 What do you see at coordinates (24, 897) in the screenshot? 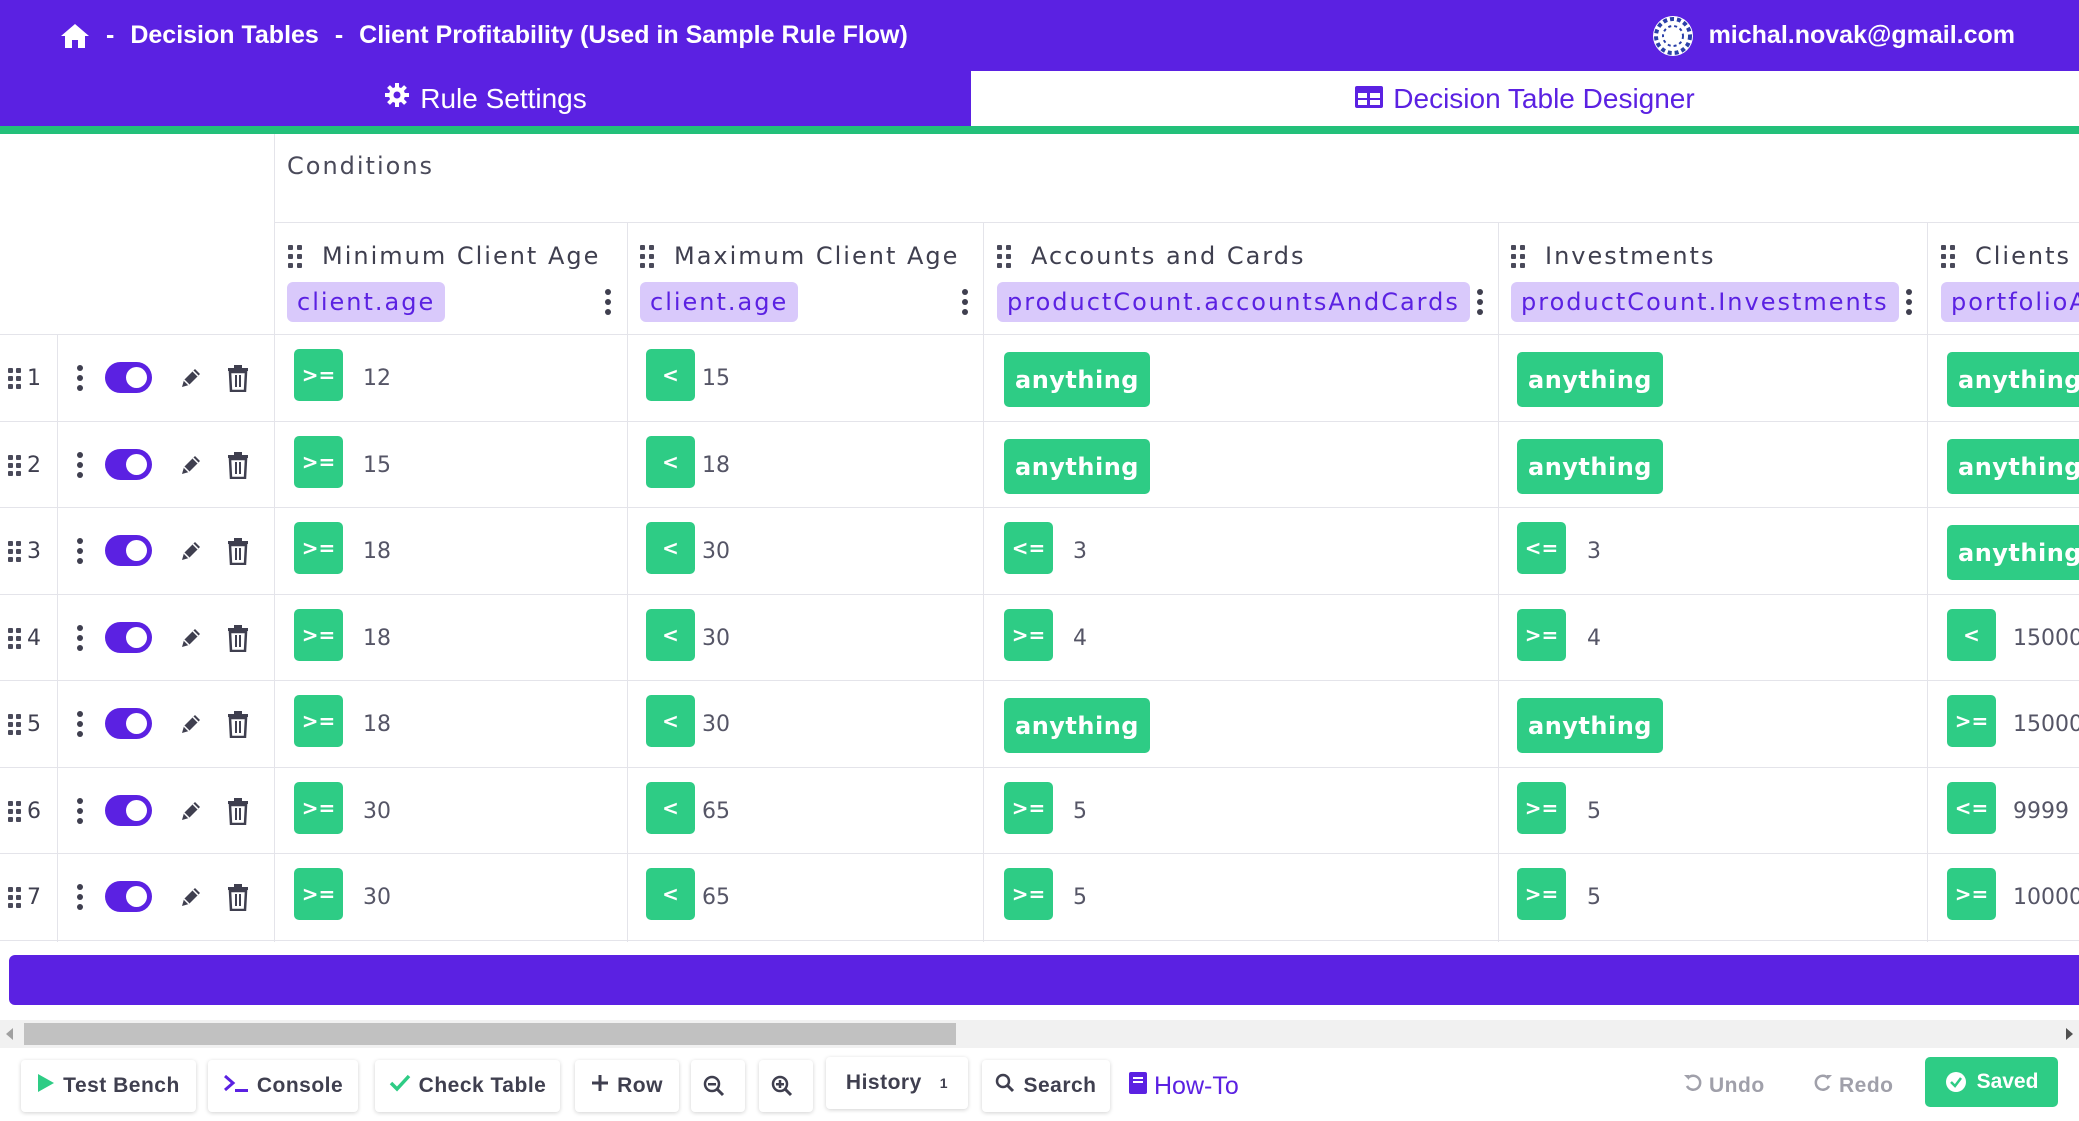
I see `row-drag-handle: 7` at bounding box center [24, 897].